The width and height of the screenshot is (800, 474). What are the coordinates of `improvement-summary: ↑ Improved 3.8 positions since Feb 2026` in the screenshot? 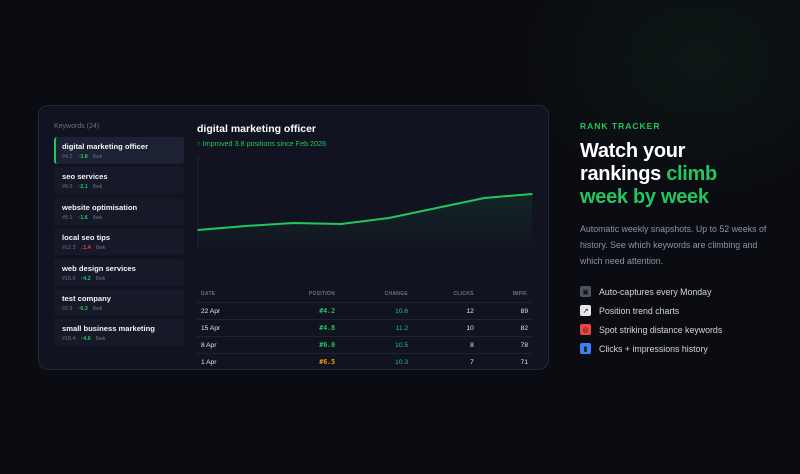 It's located at (262, 143).